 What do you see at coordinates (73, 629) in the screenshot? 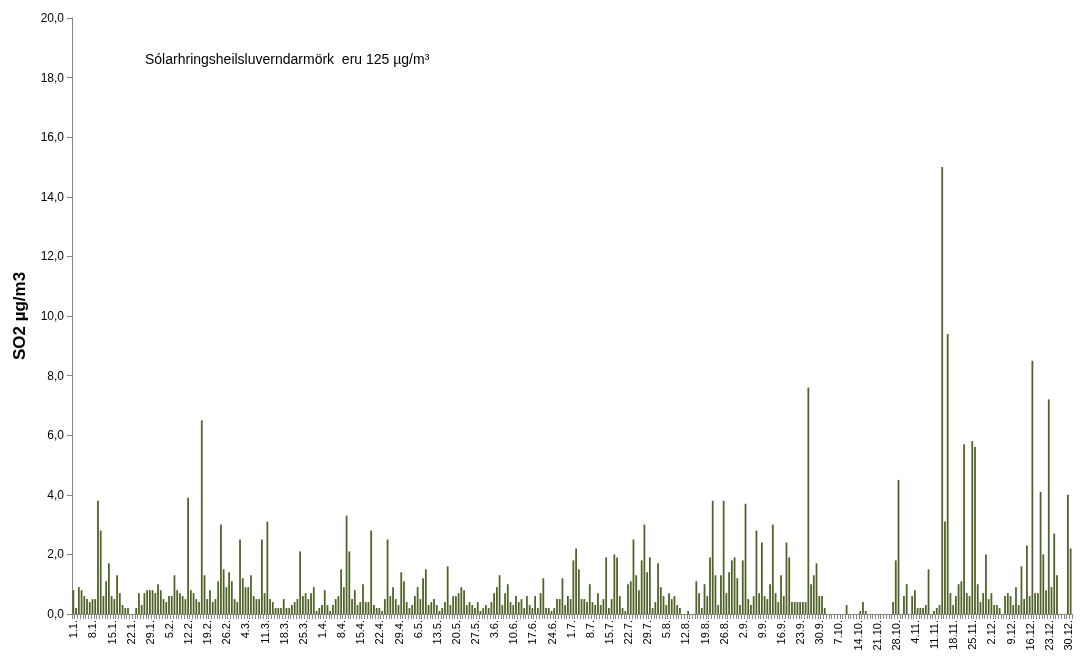
I see `x-tick-label: 1.1.` at bounding box center [73, 629].